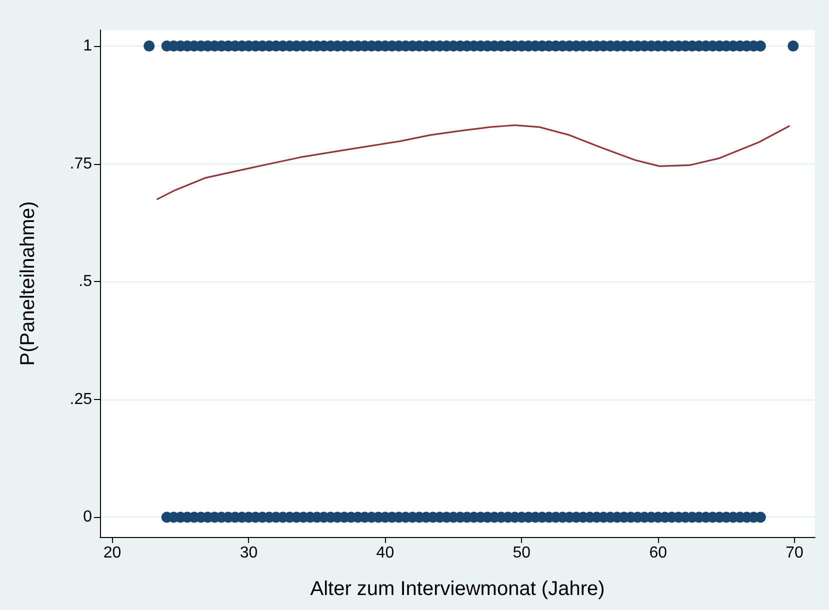 This screenshot has width=829, height=610. Describe the element at coordinates (87, 517) in the screenshot. I see `y-tick-label: 0` at that location.